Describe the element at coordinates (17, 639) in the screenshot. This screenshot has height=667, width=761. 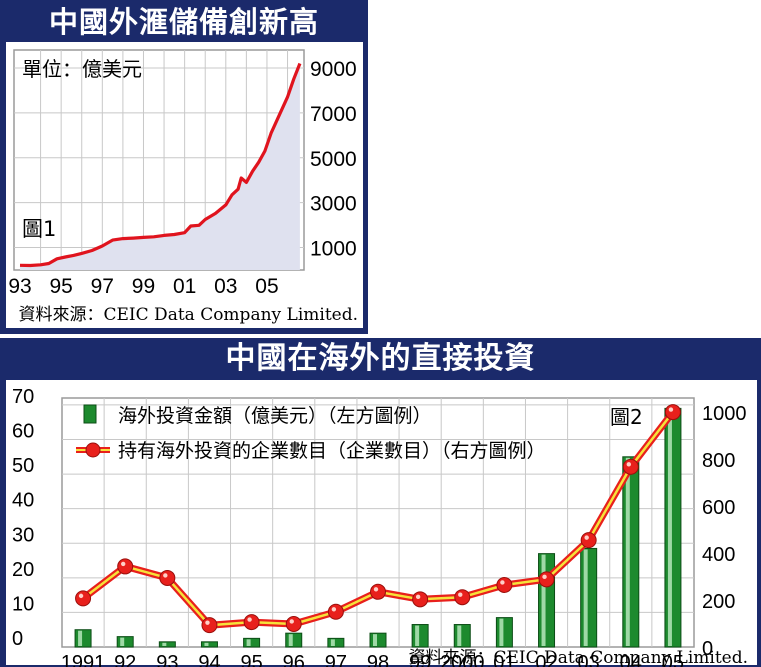
I see `left-axis-tick-label: 0` at that location.